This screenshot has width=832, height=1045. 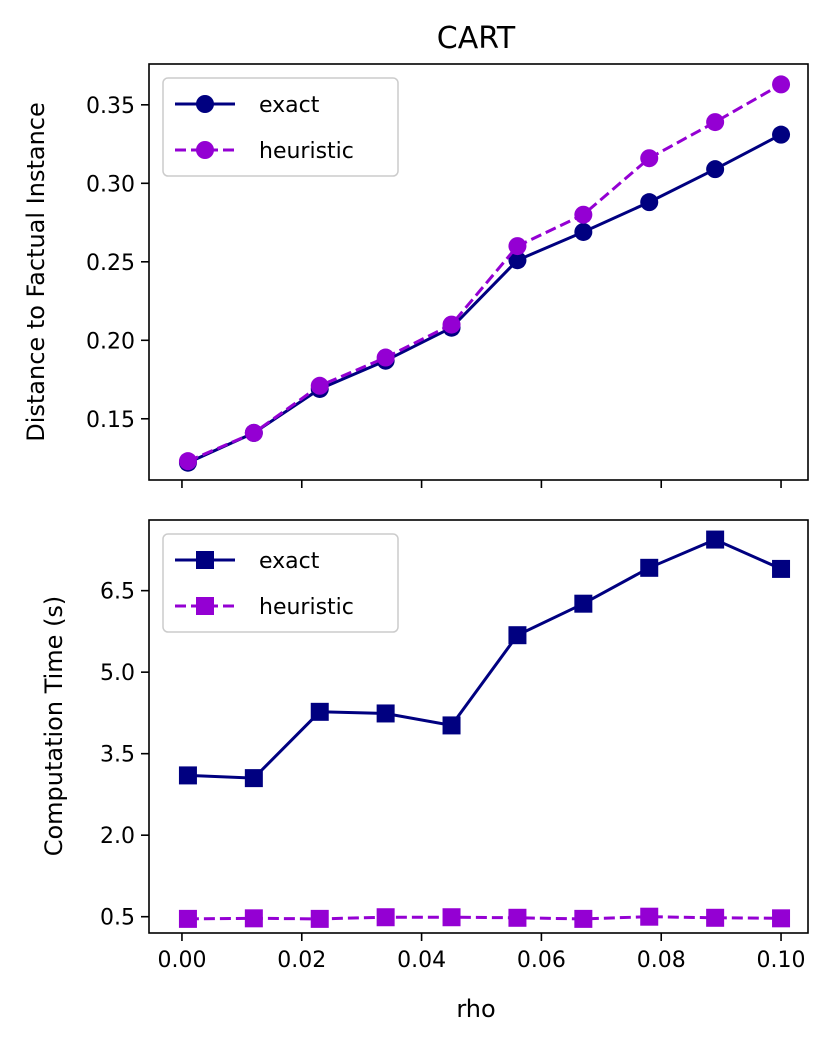 I want to click on bottom-y-tick-label: 0.5, so click(x=117, y=918).